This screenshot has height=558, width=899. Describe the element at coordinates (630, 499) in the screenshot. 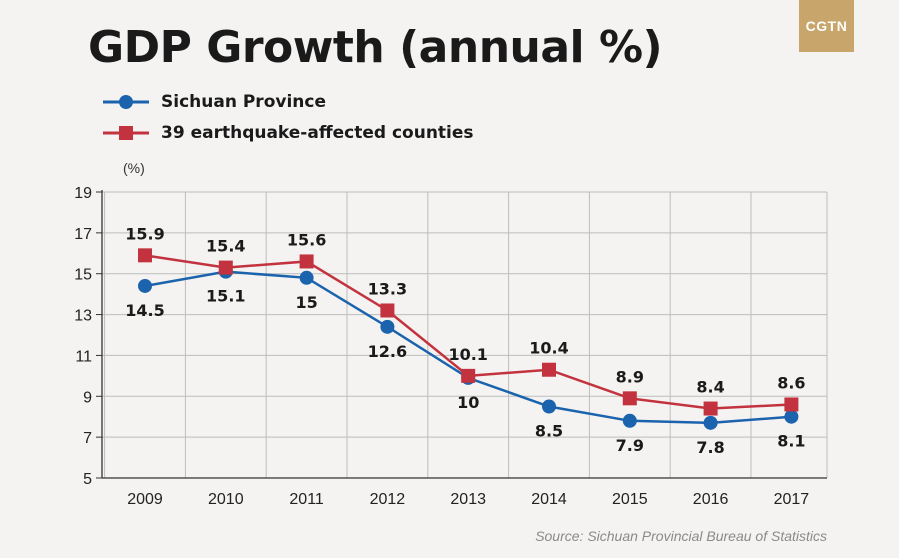

I see `x-tick-label: 2015` at that location.